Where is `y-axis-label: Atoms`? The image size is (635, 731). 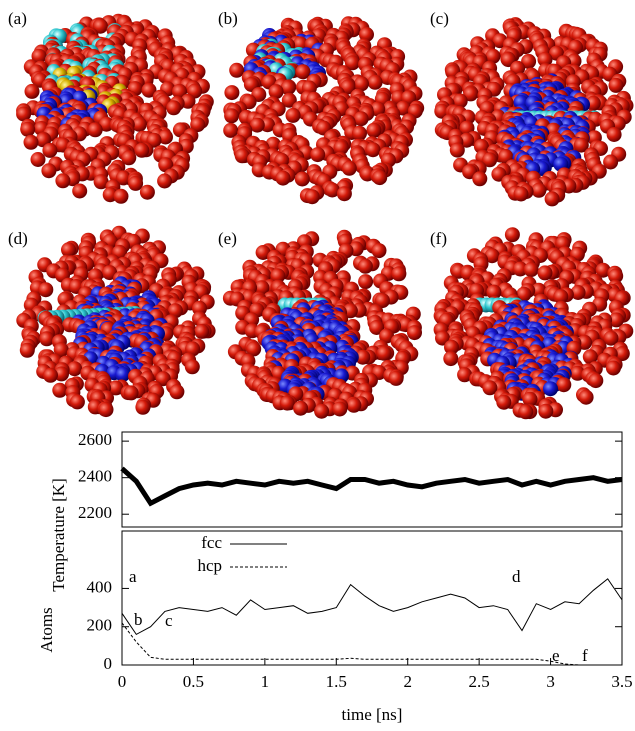 y-axis-label: Atoms is located at coordinates (46, 629).